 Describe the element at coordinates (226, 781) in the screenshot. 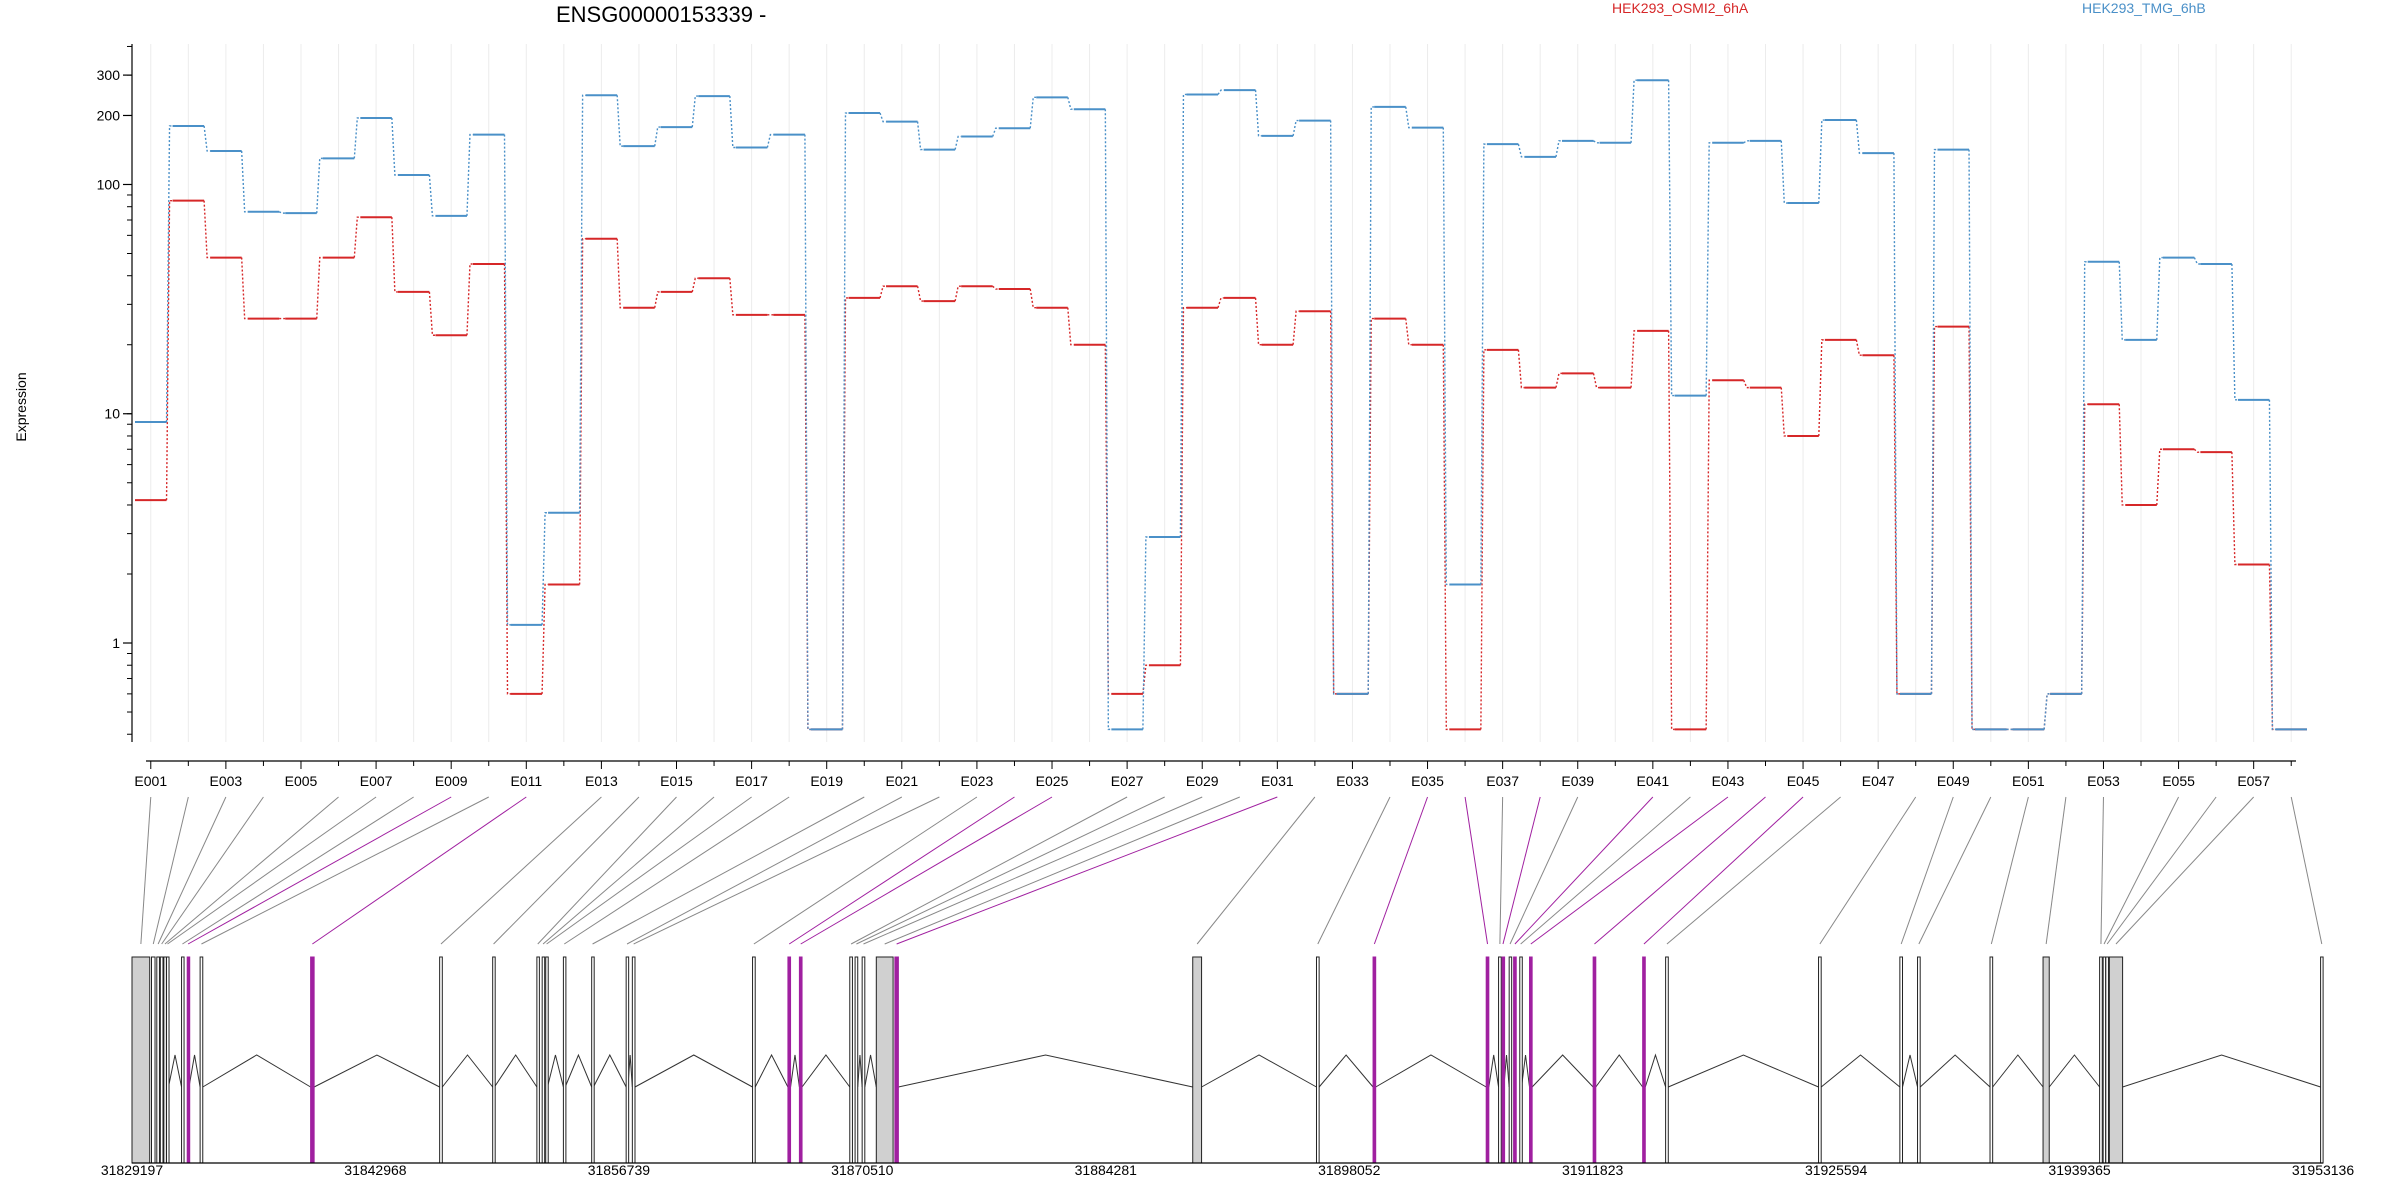

I see `exon-tick-label: E003` at that location.